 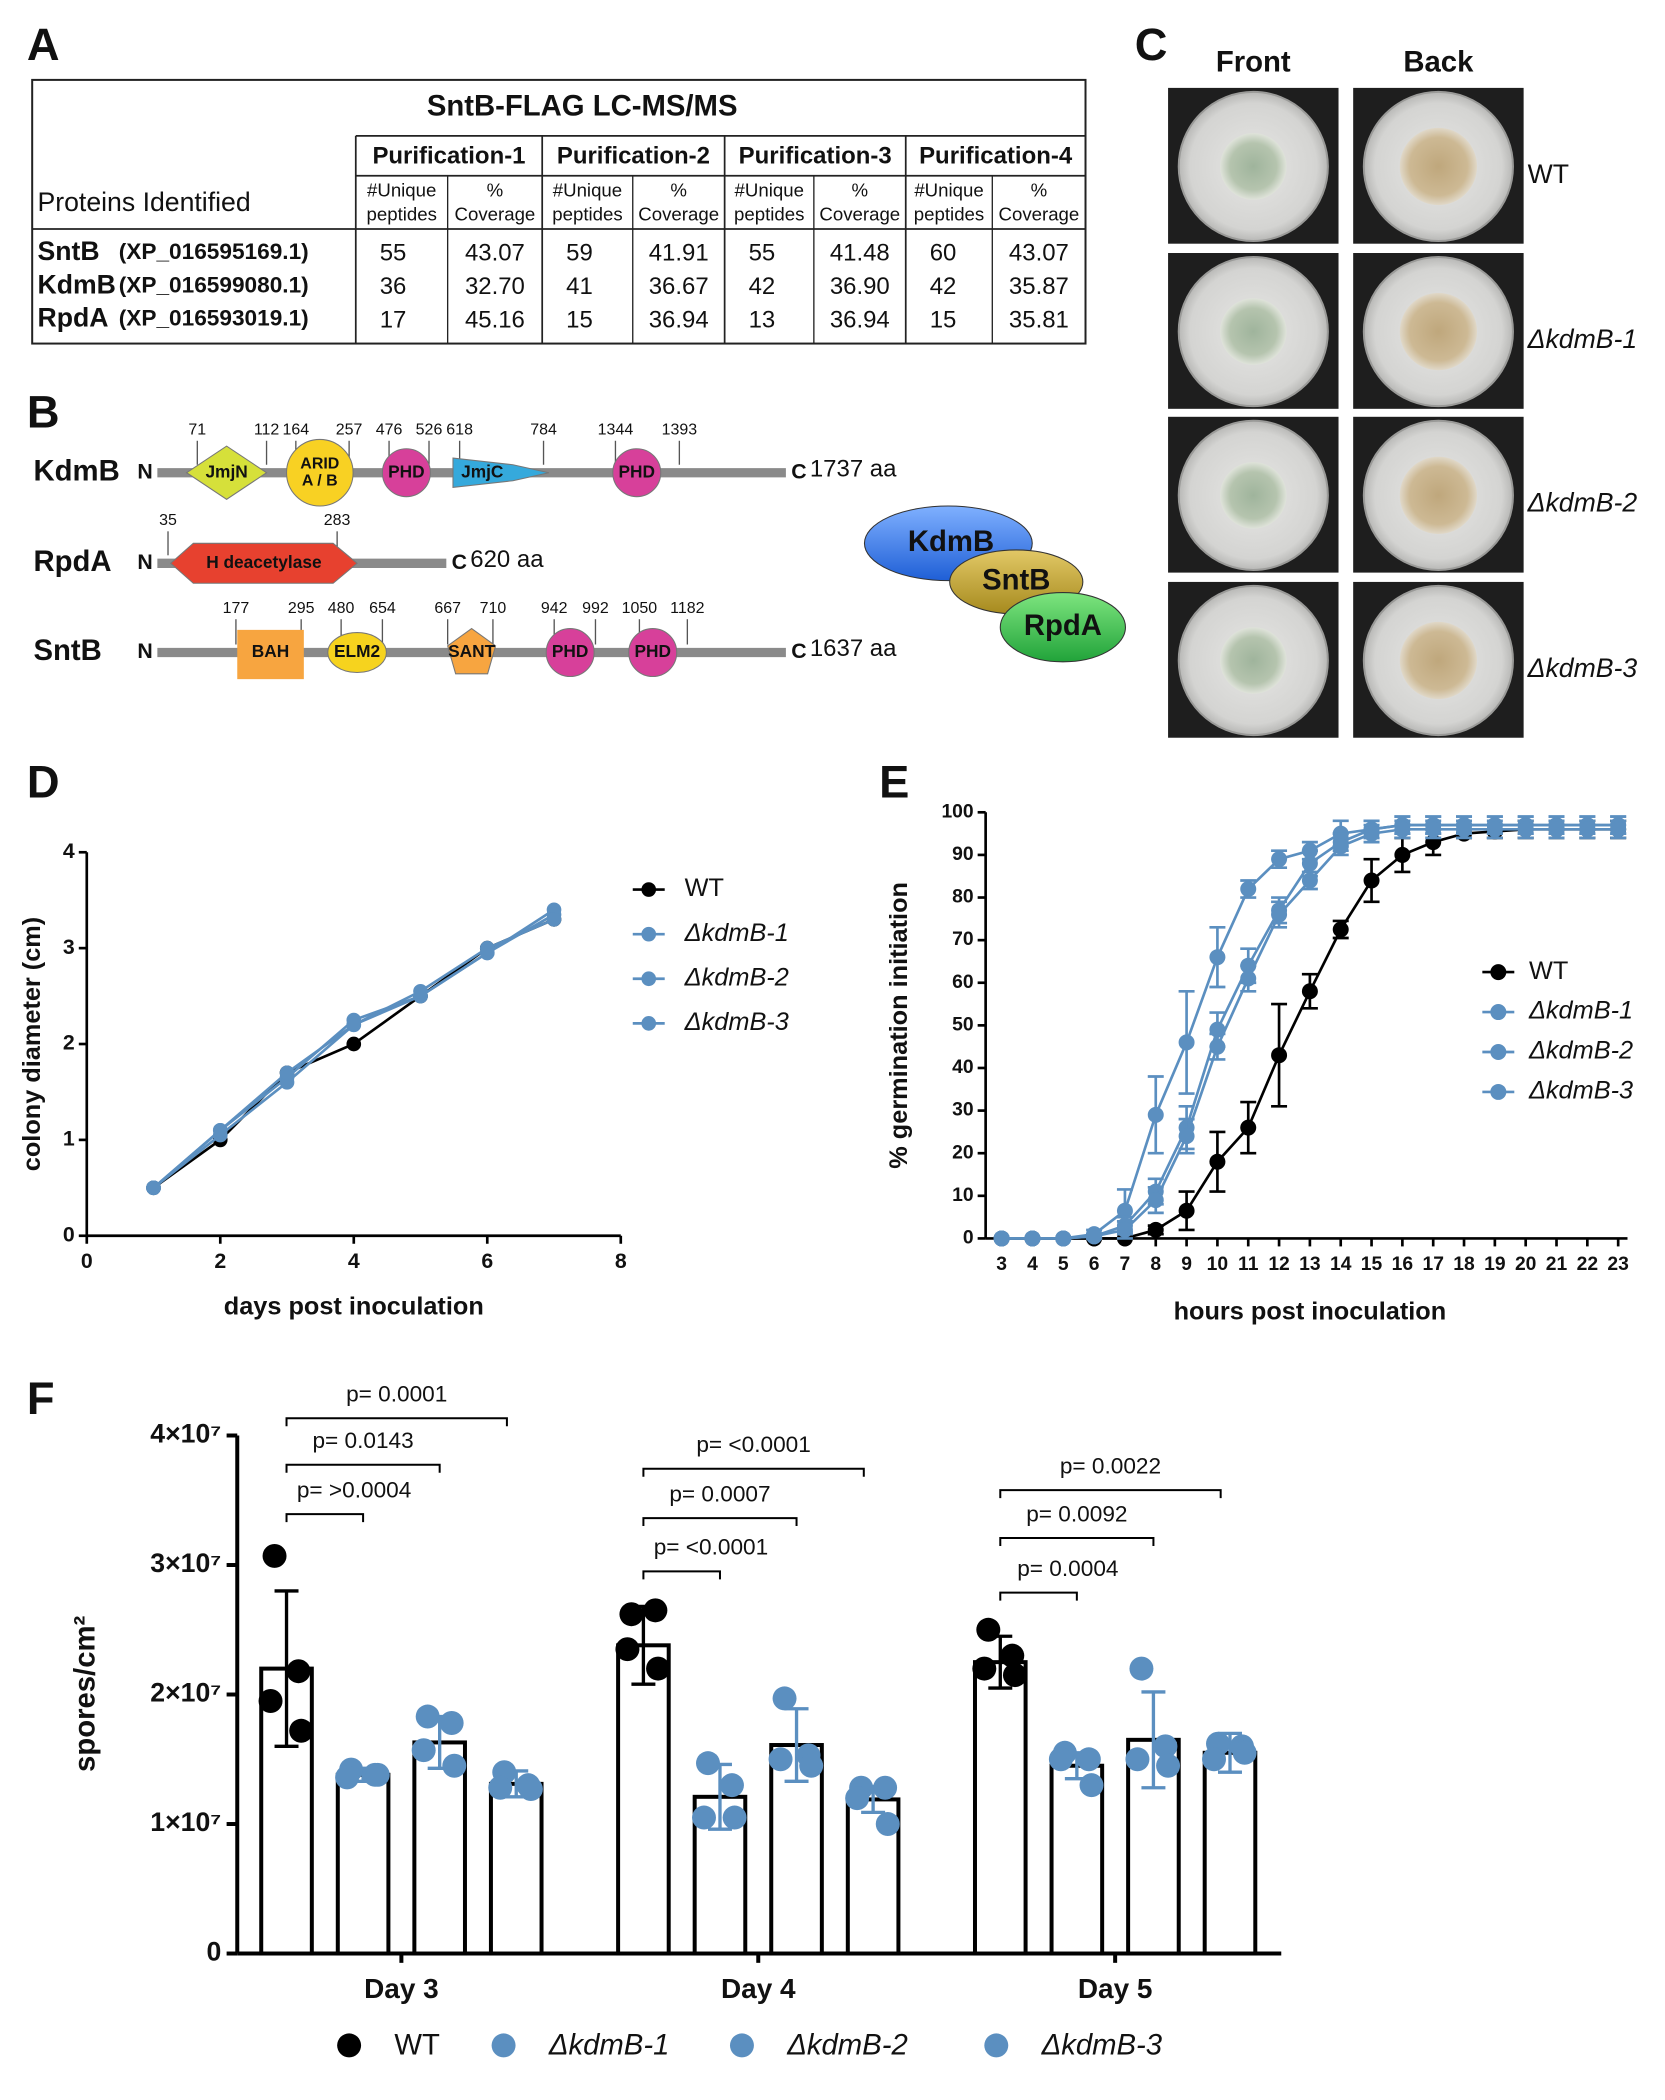 What do you see at coordinates (1248, 1264) in the screenshot?
I see `x-tick-label: 11` at bounding box center [1248, 1264].